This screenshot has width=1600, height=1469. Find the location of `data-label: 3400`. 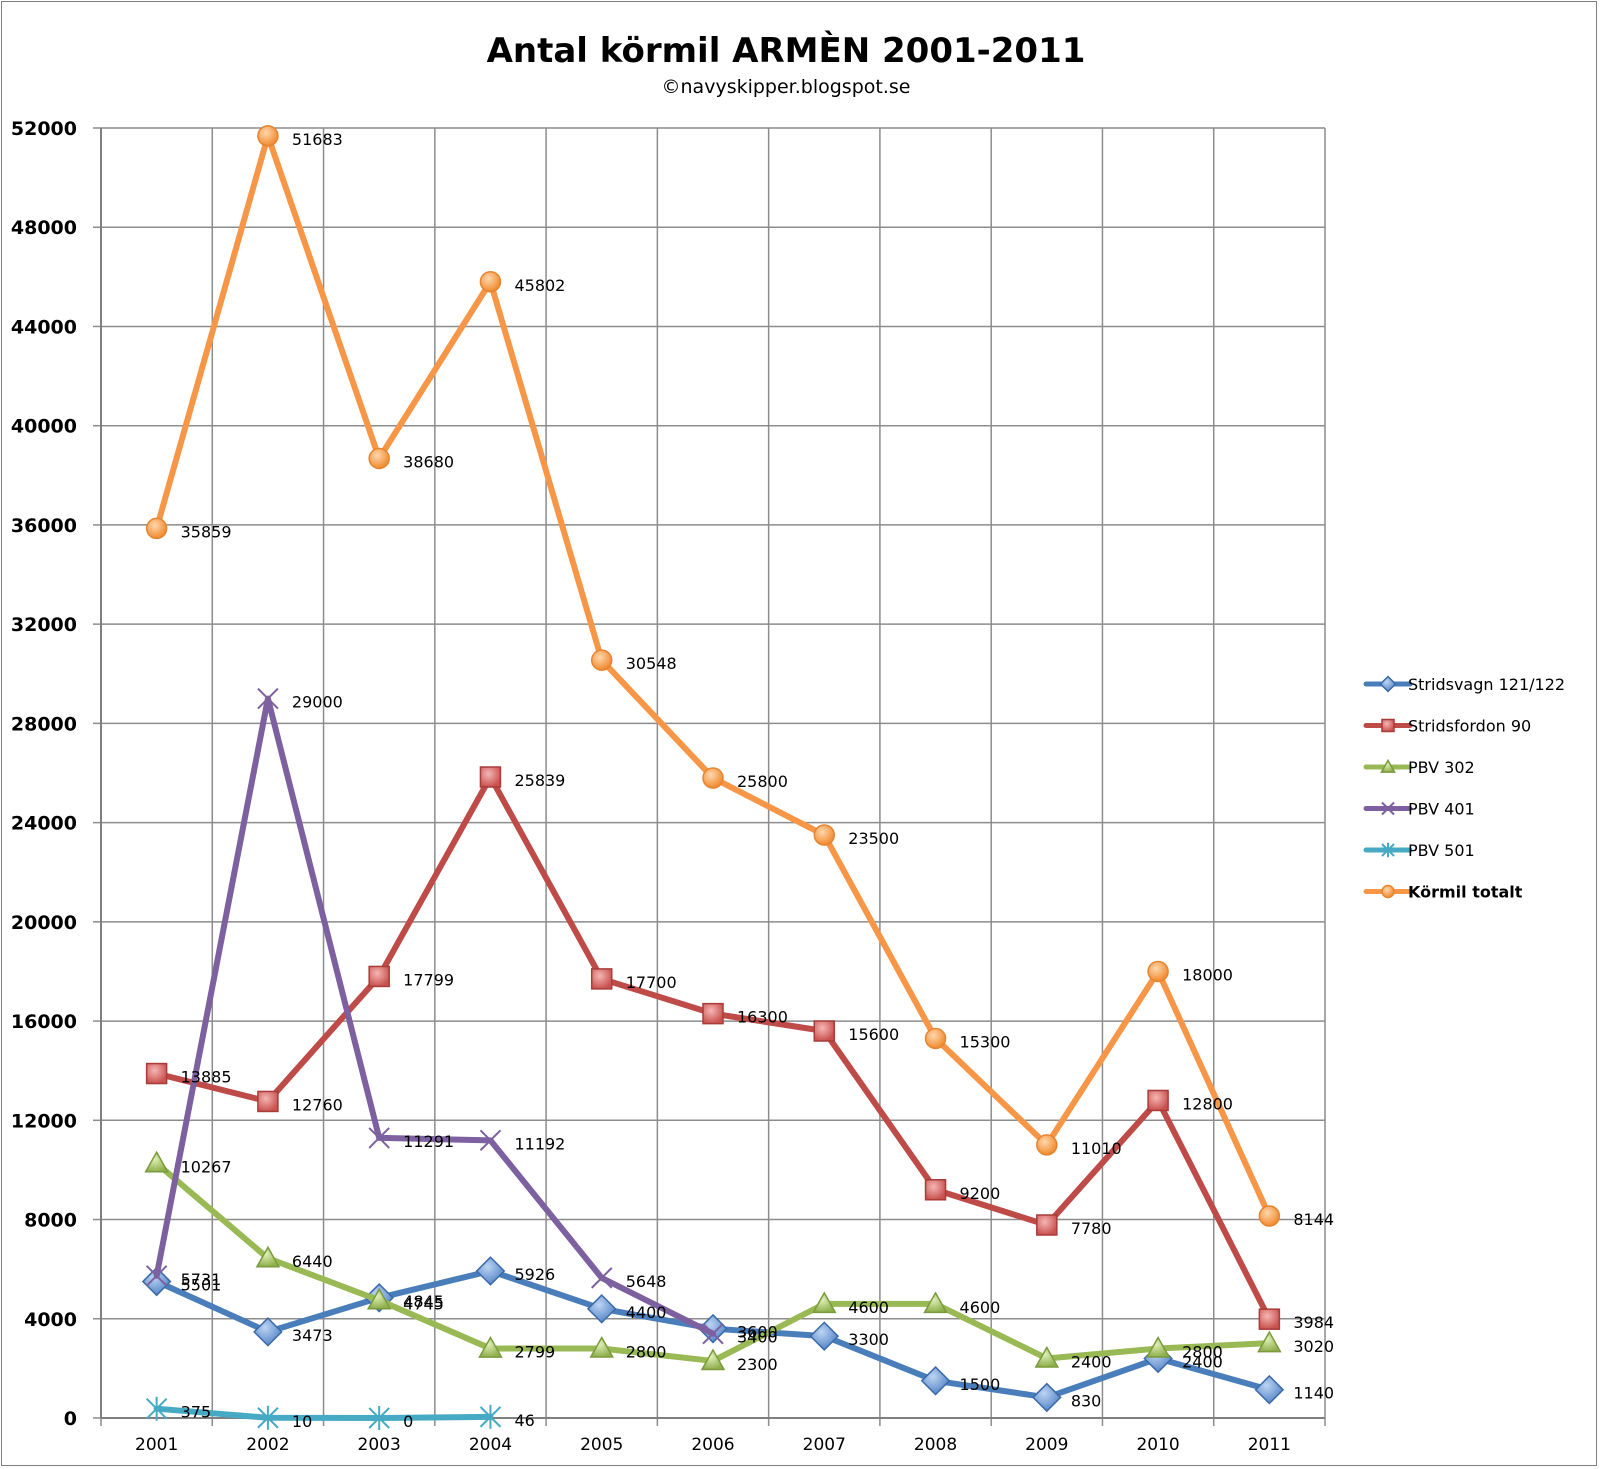

data-label: 3400 is located at coordinates (757, 1337).